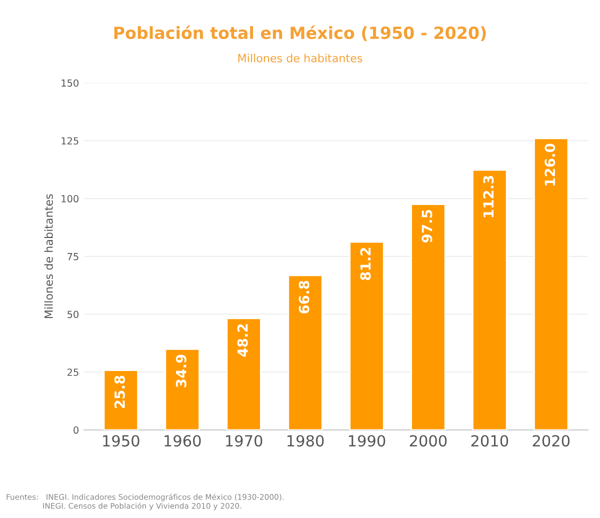 The width and height of the screenshot is (600, 518). What do you see at coordinates (488, 197) in the screenshot?
I see `data-label: 112.3` at bounding box center [488, 197].